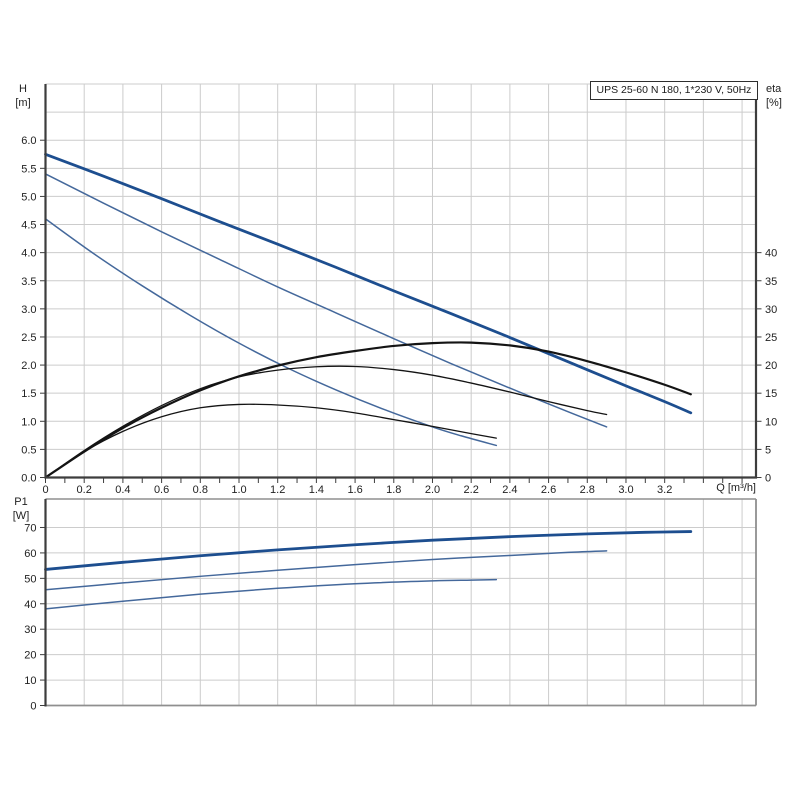 The width and height of the screenshot is (800, 800). I want to click on eta-axis-label: eta, so click(774, 89).